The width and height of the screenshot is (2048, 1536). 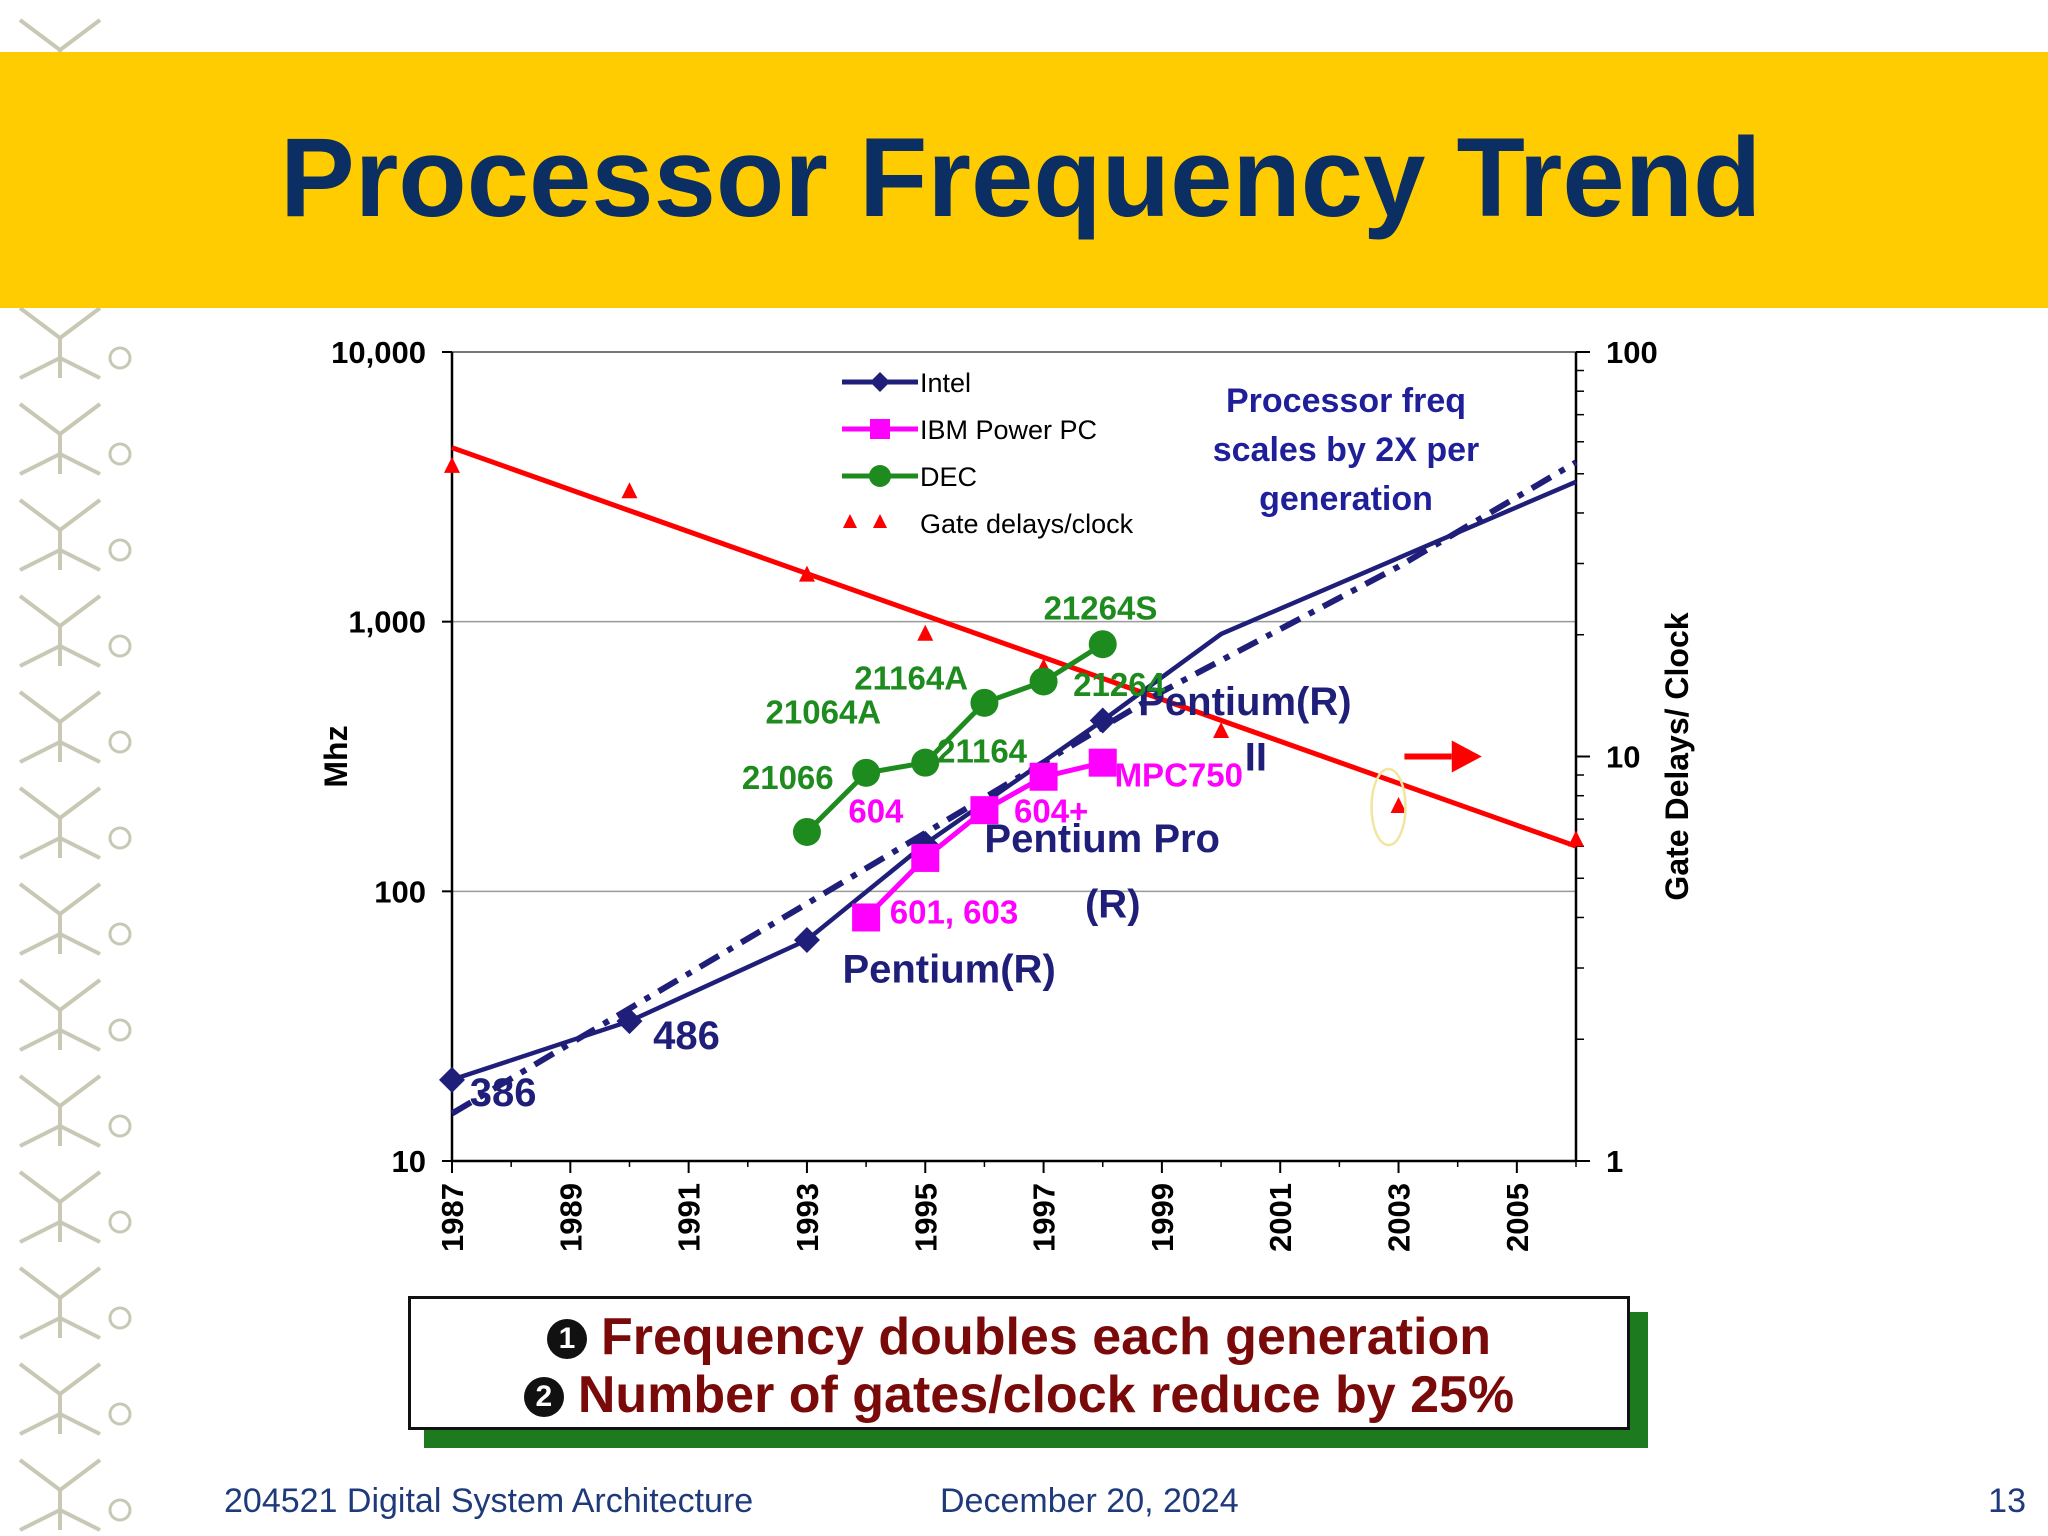 I want to click on highlight-ellipse, so click(x=1388, y=807).